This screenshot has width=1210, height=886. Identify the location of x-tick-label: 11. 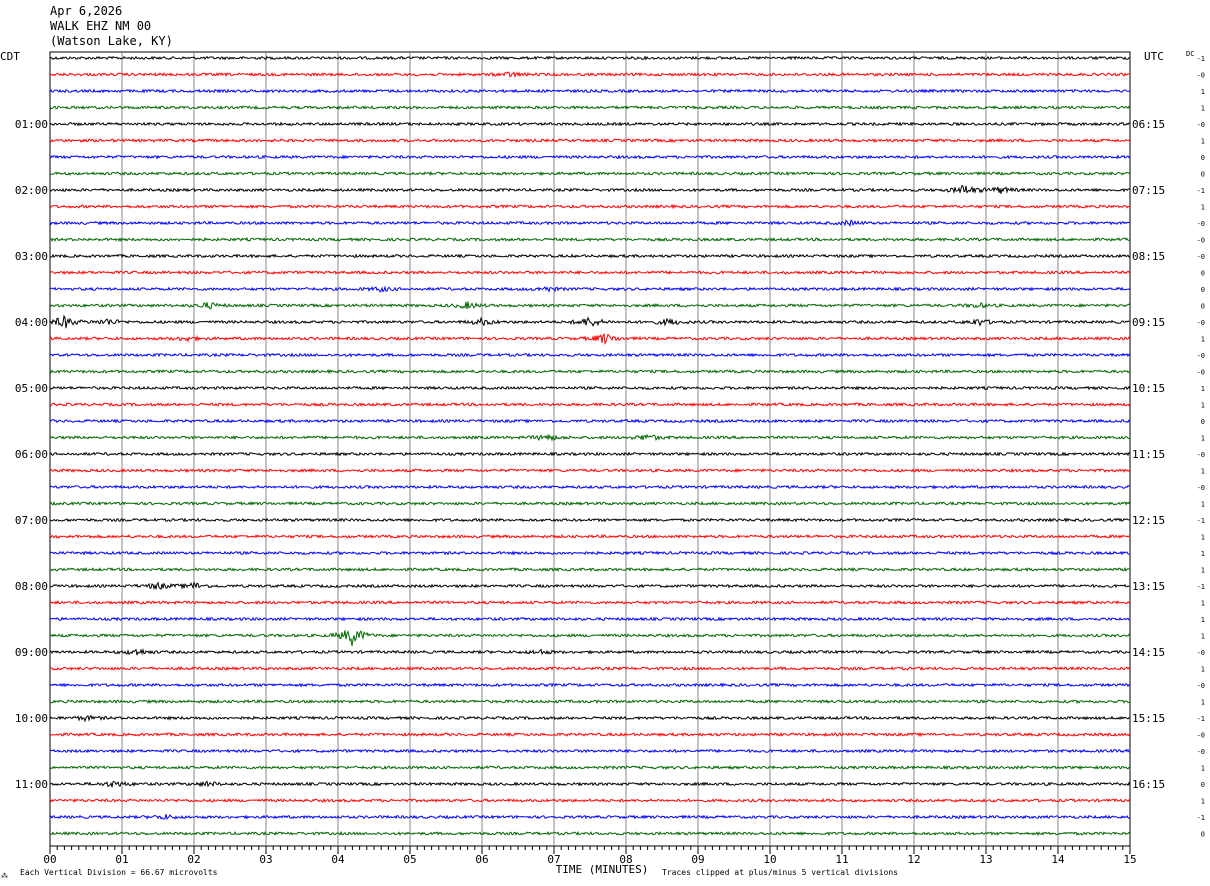
(841, 859).